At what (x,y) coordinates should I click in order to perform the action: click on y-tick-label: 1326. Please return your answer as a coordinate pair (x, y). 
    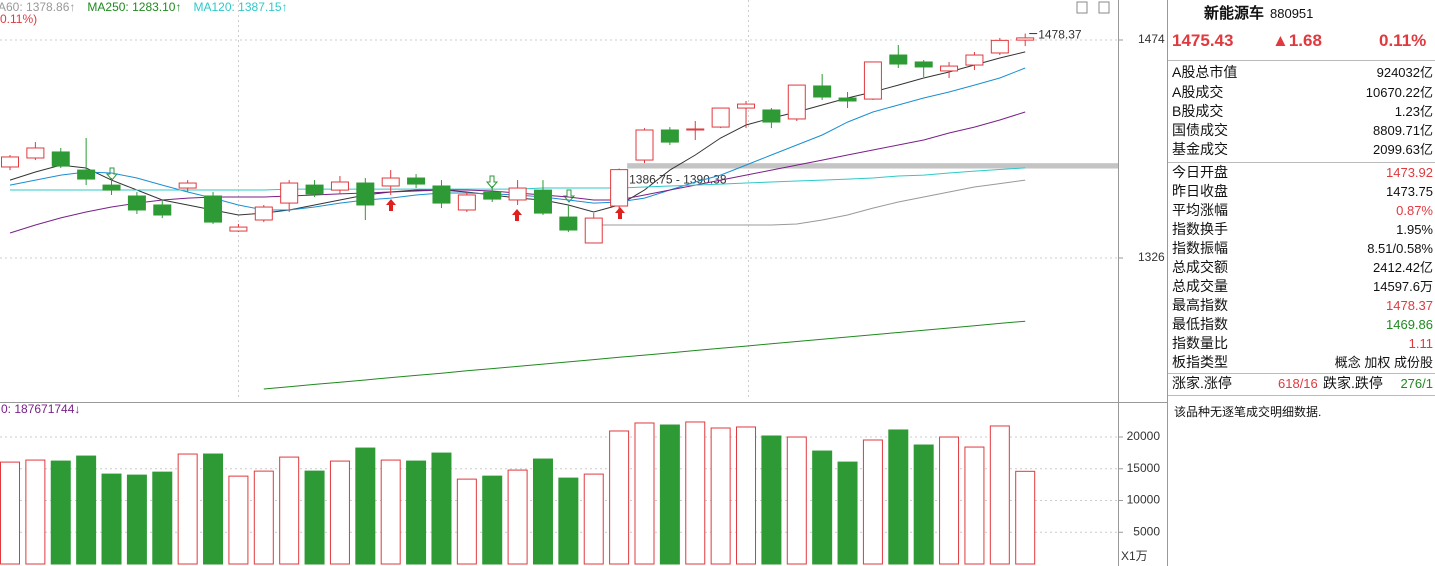
    Looking at the image, I should click on (1151, 257).